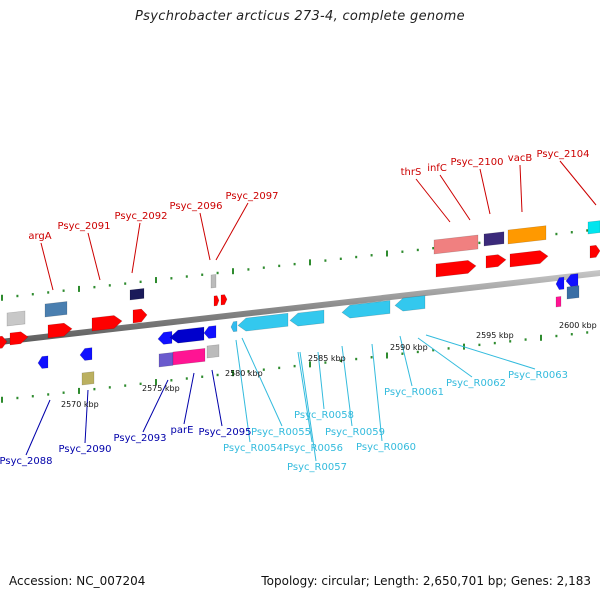  What do you see at coordinates (409, 347) in the screenshot?
I see `scale-label: 2590 kbp` at bounding box center [409, 347].